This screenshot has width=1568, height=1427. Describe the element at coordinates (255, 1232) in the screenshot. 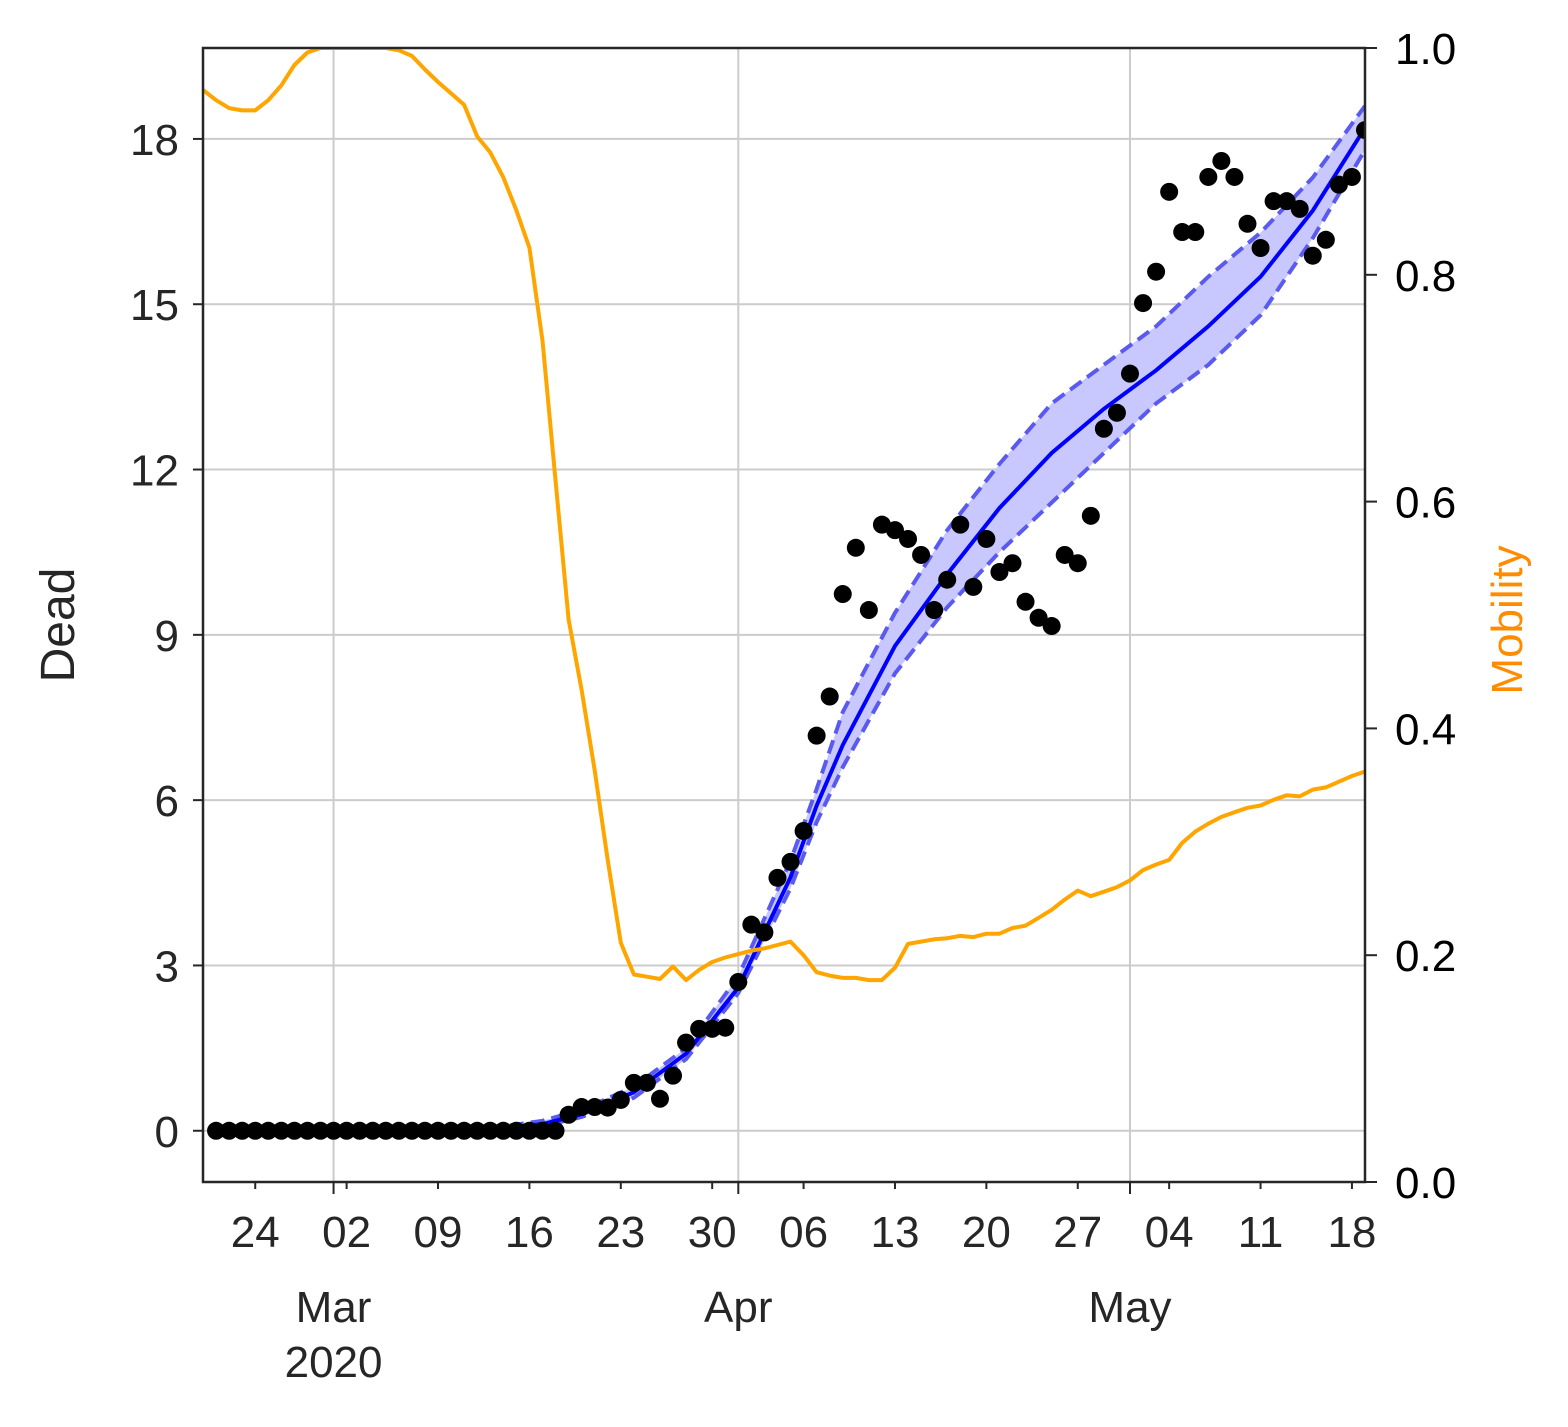

I see `x-minor-tick-label: 24` at that location.